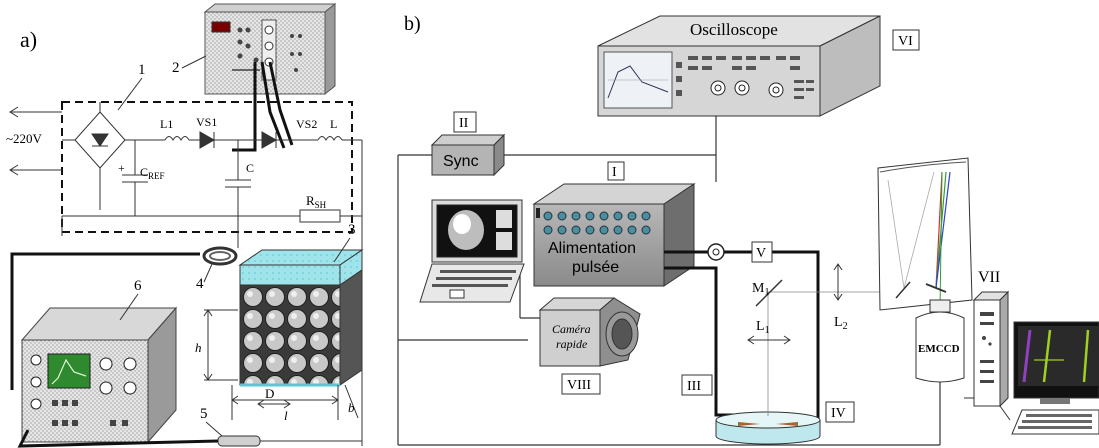 The height and width of the screenshot is (448, 1099). What do you see at coordinates (461, 161) in the screenshot?
I see `sync-label: Sync` at bounding box center [461, 161].